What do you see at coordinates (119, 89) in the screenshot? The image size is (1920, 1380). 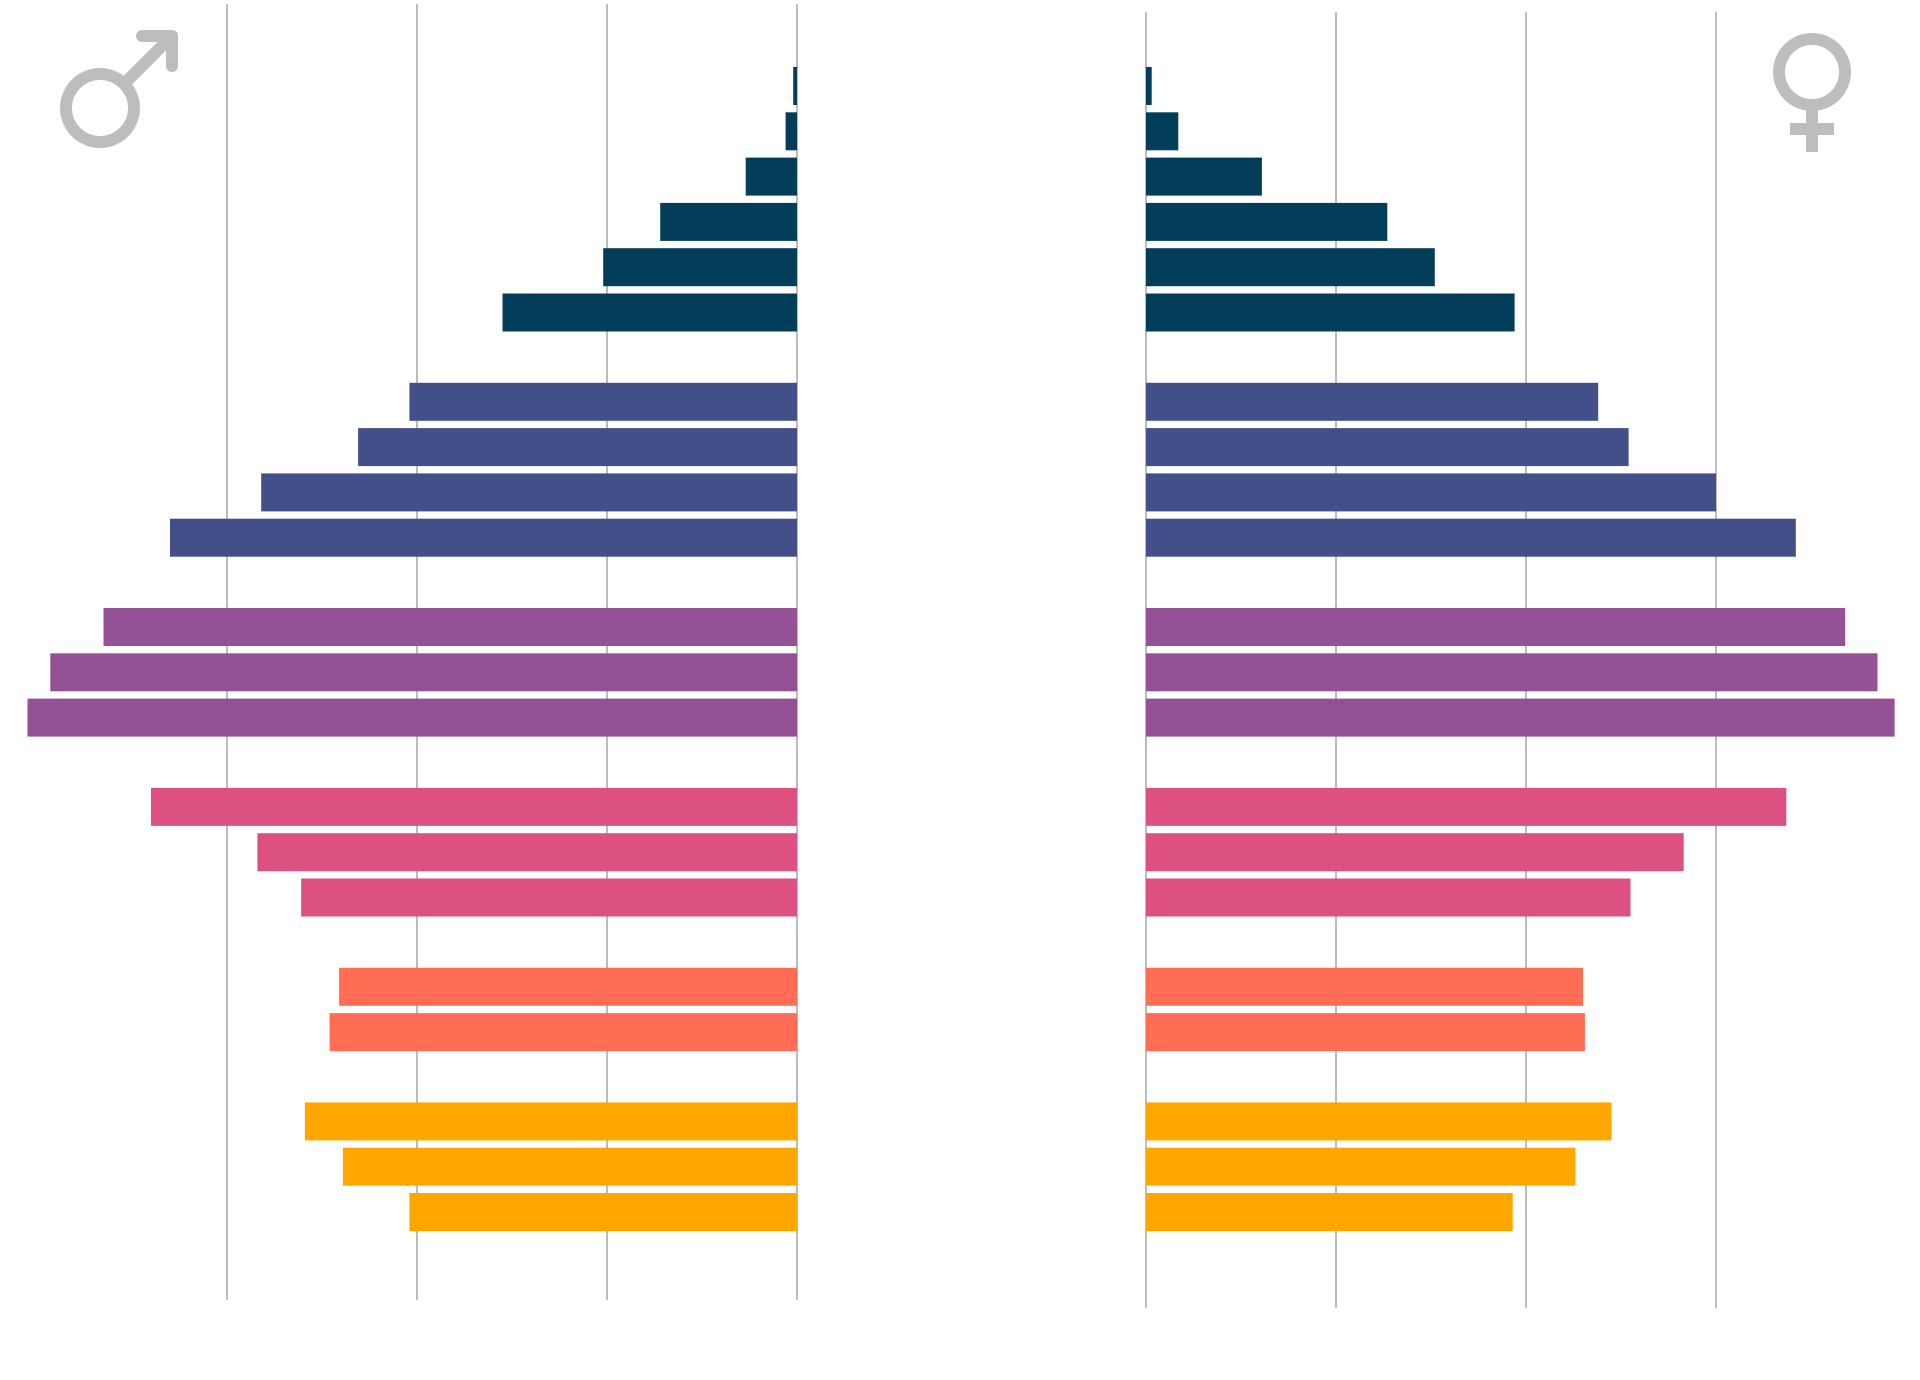 I see `male-symbol-icon` at bounding box center [119, 89].